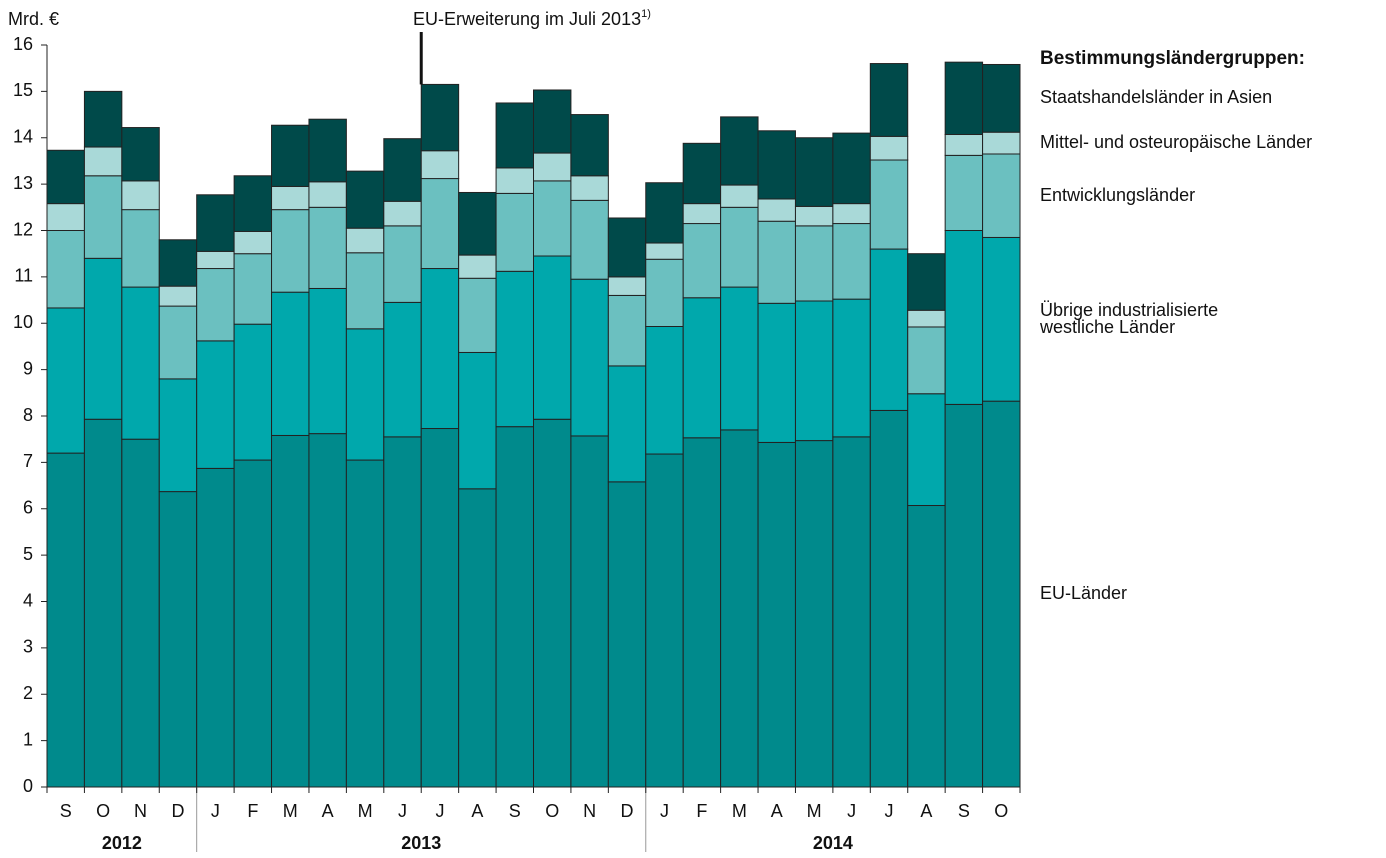 The width and height of the screenshot is (1386, 858). Describe the element at coordinates (23, 276) in the screenshot. I see `y-tick-label: 11` at that location.